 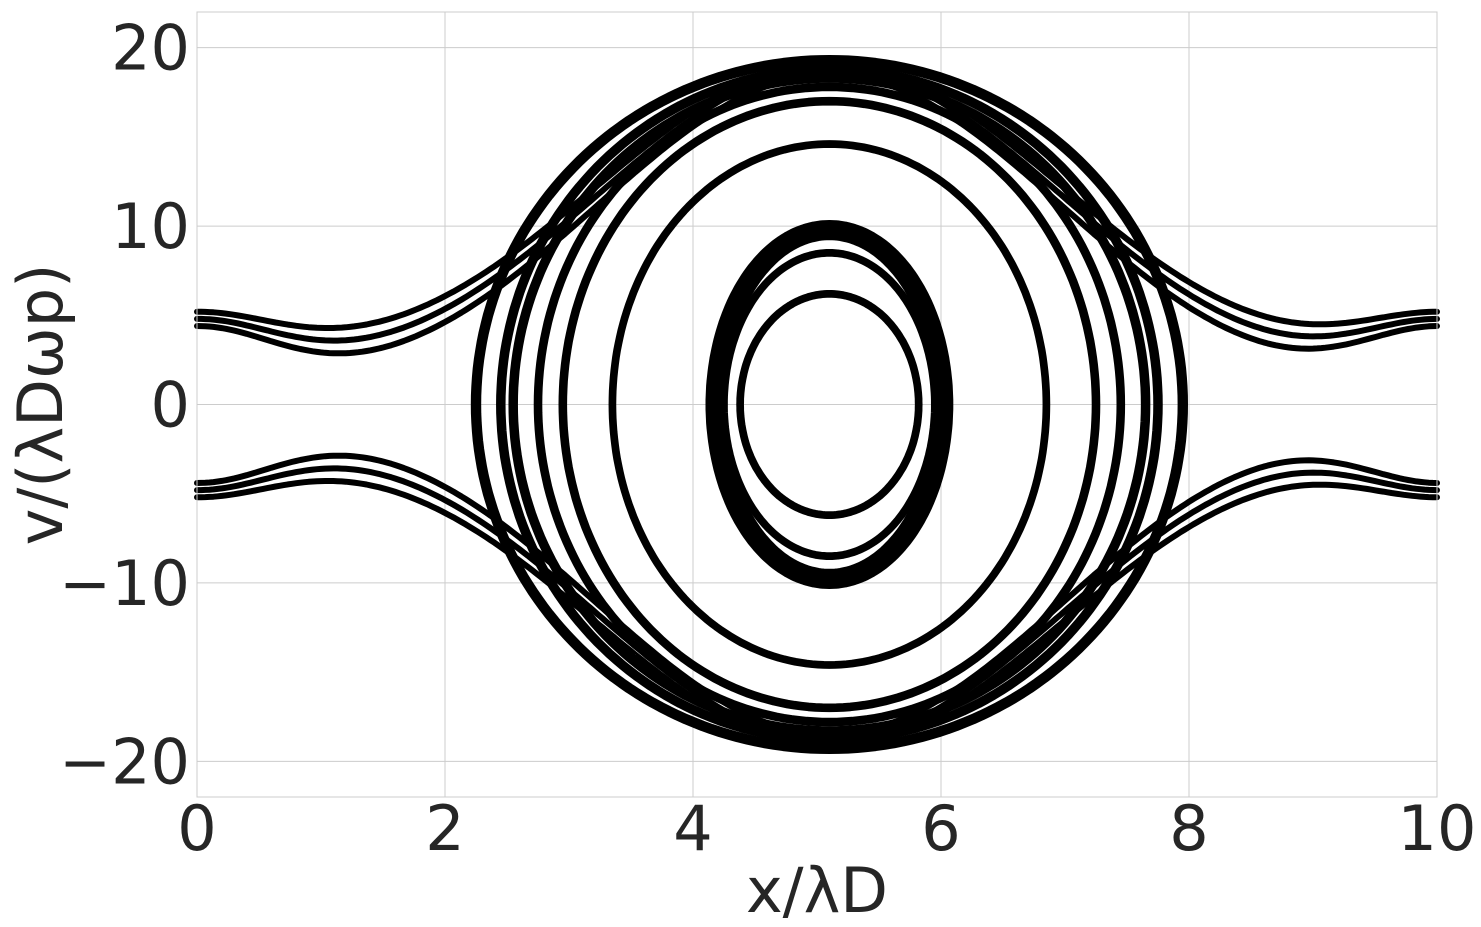 What do you see at coordinates (124, 405) in the screenshot?
I see `y-tick-labels: −20 −10 0 10 20` at bounding box center [124, 405].